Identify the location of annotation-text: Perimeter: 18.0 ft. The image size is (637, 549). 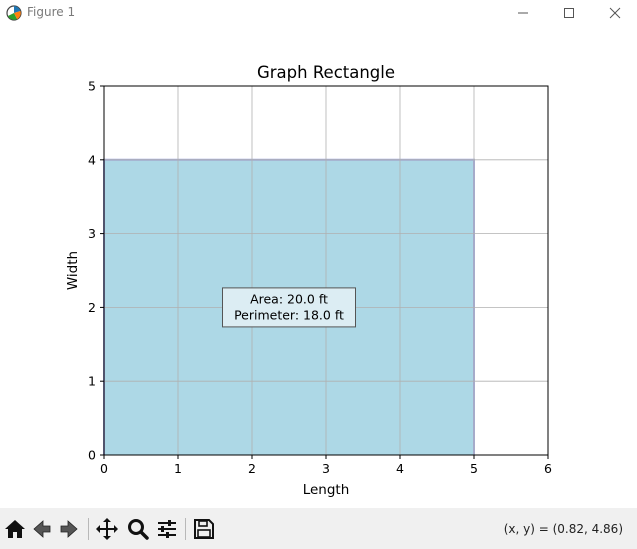
(289, 314).